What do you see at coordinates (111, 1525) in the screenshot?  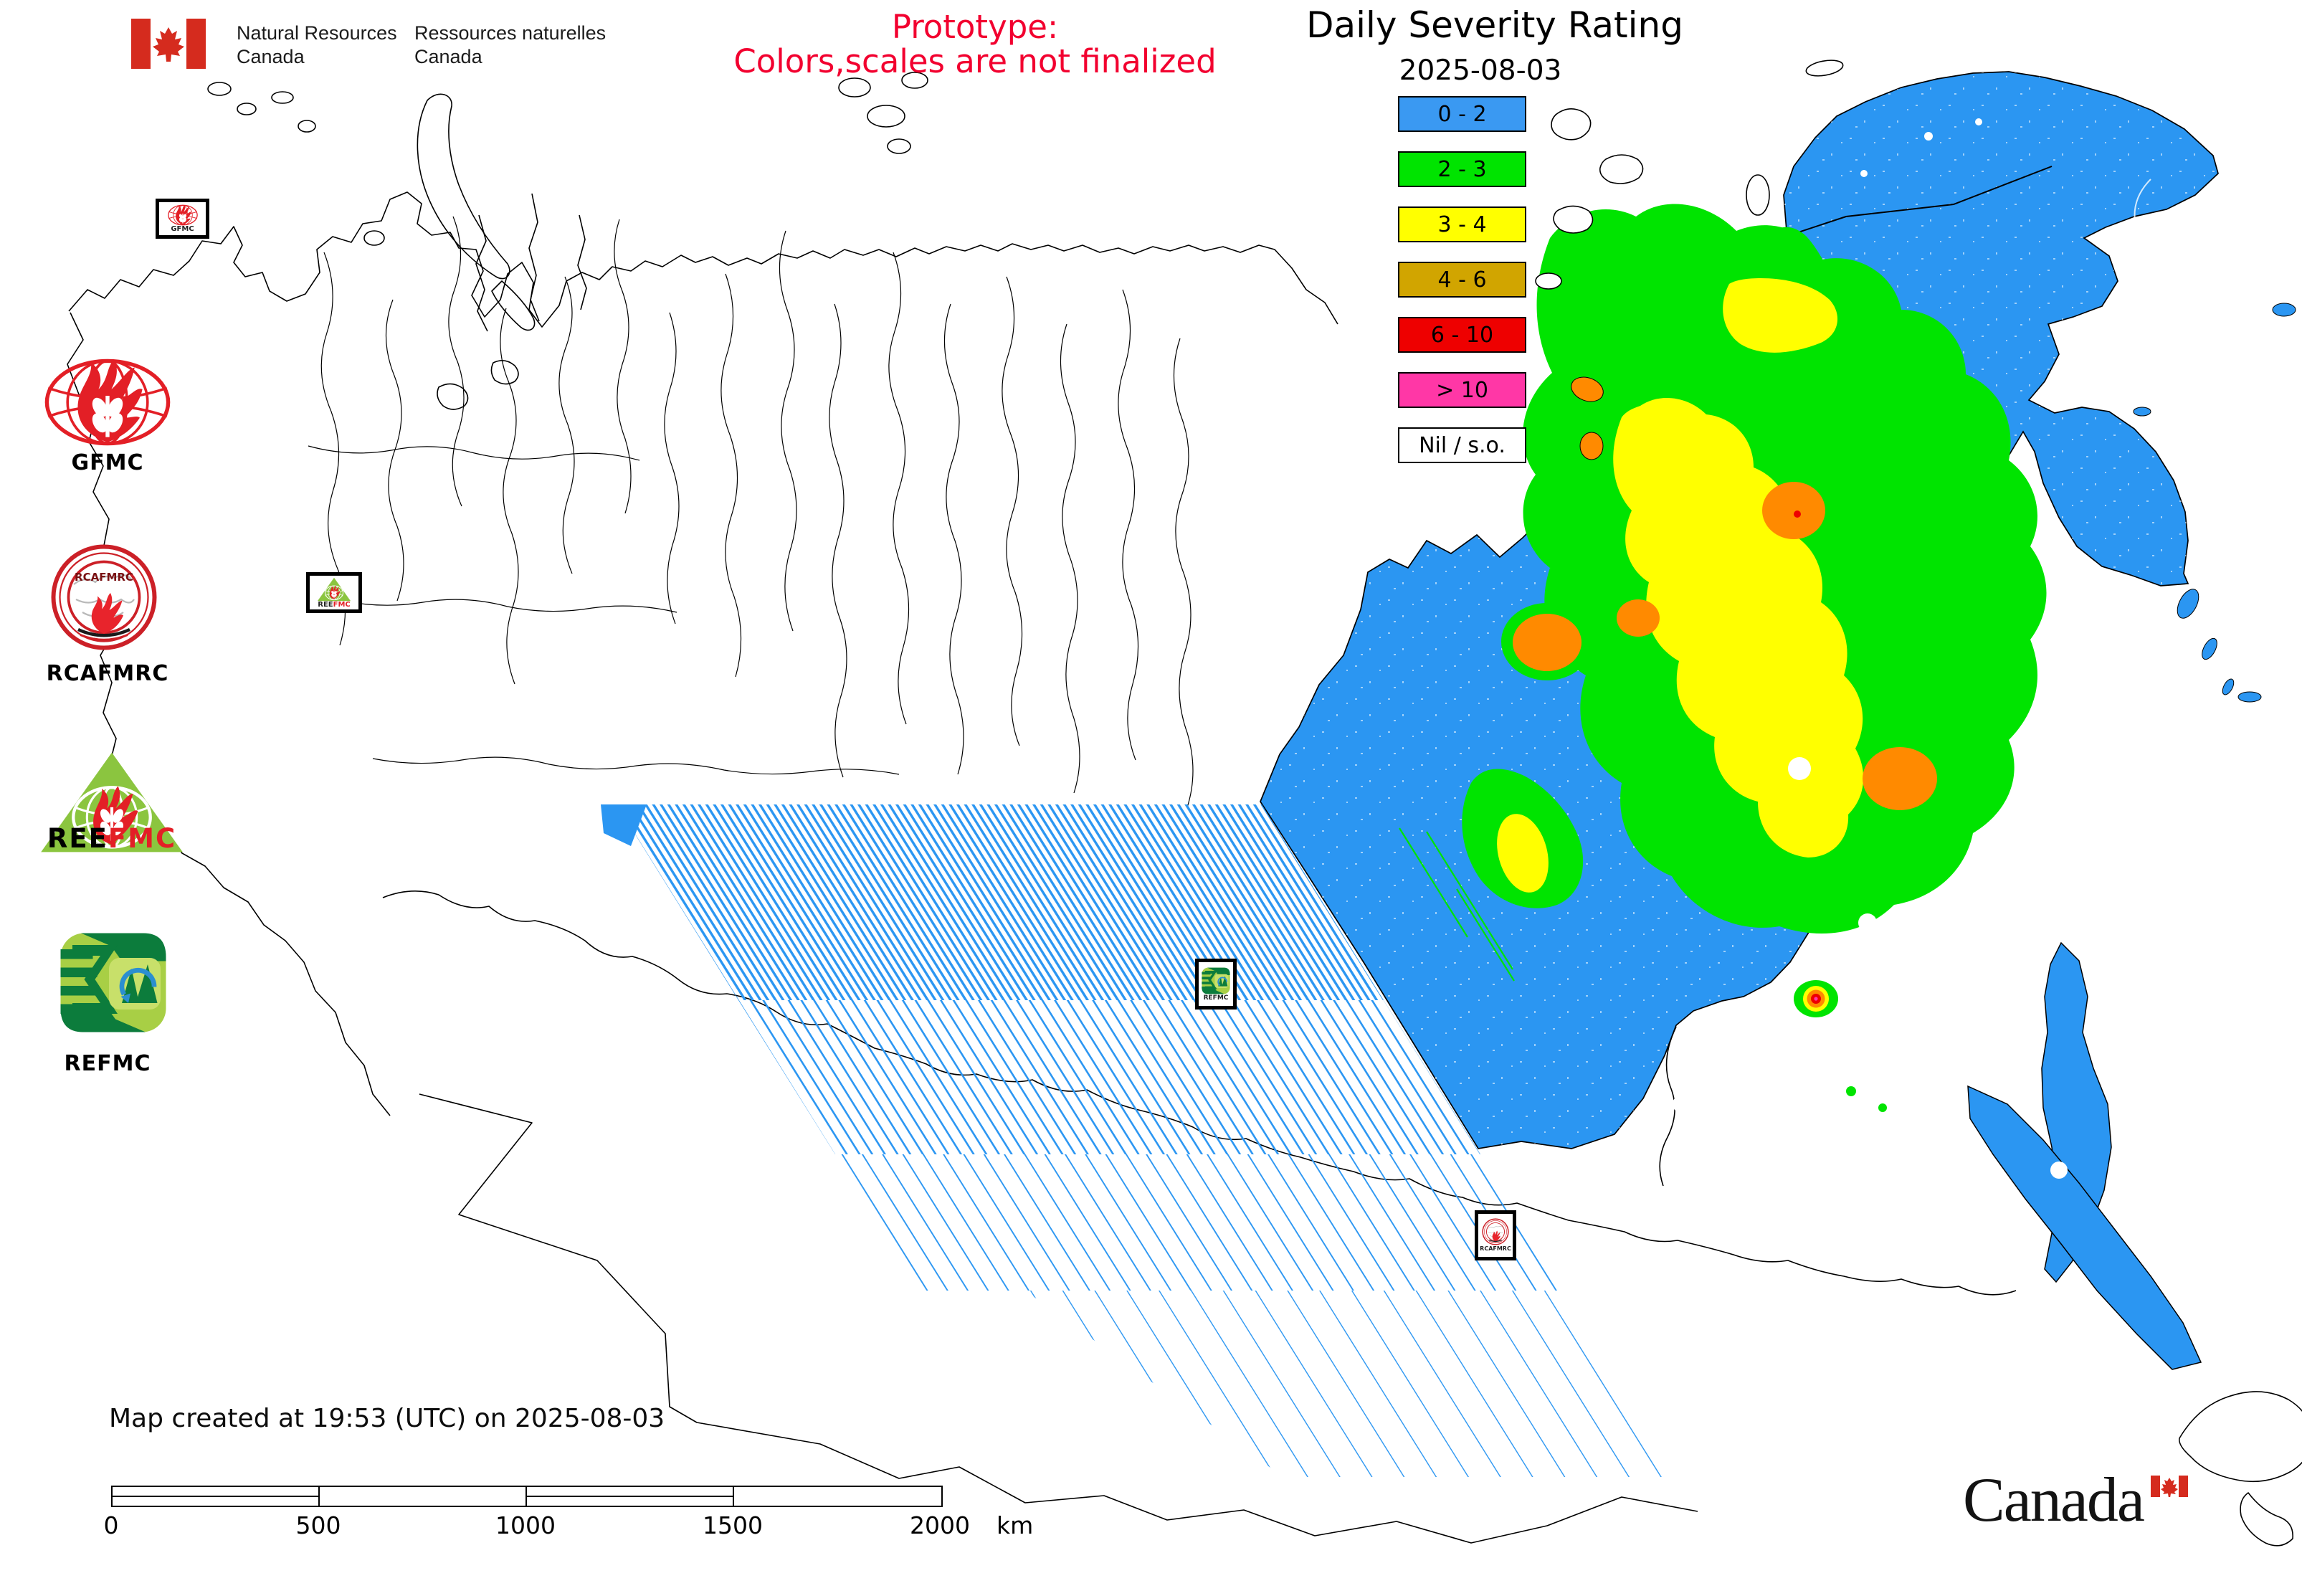 I see `scale-tick-0: 0` at bounding box center [111, 1525].